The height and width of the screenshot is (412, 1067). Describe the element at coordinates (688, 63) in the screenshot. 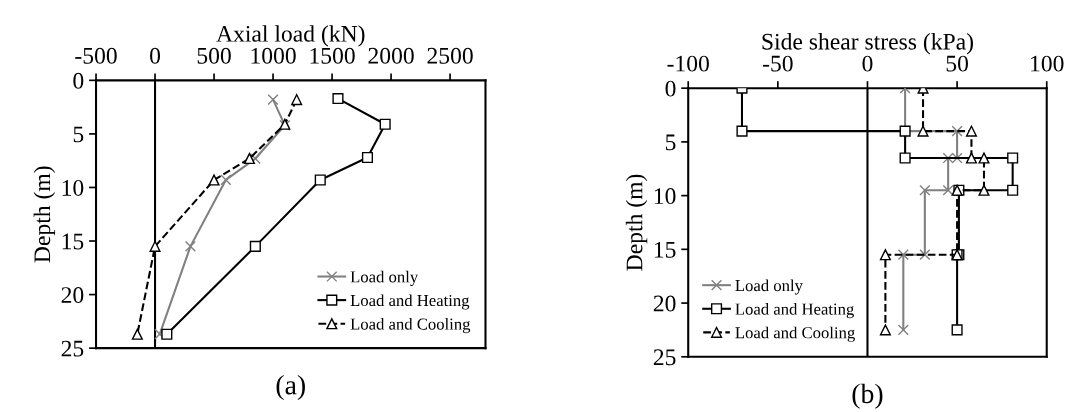

I see `x-tick-label: -100` at that location.